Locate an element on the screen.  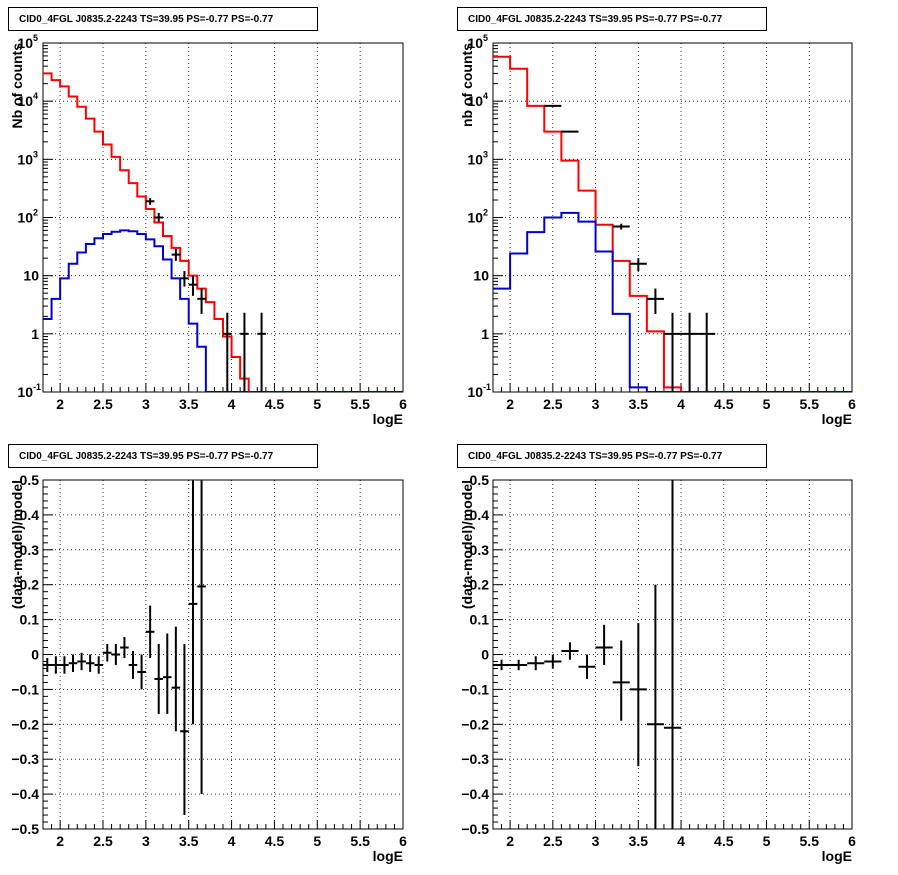
y-tick-label: 0.3 is located at coordinates (480, 550).